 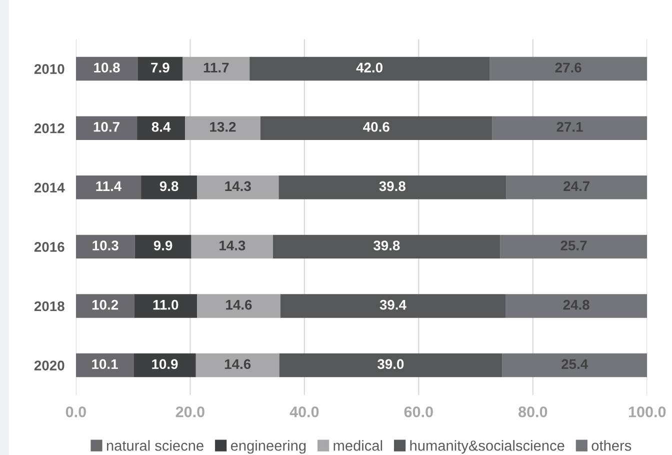 I want to click on legend-label: others, so click(x=612, y=445).